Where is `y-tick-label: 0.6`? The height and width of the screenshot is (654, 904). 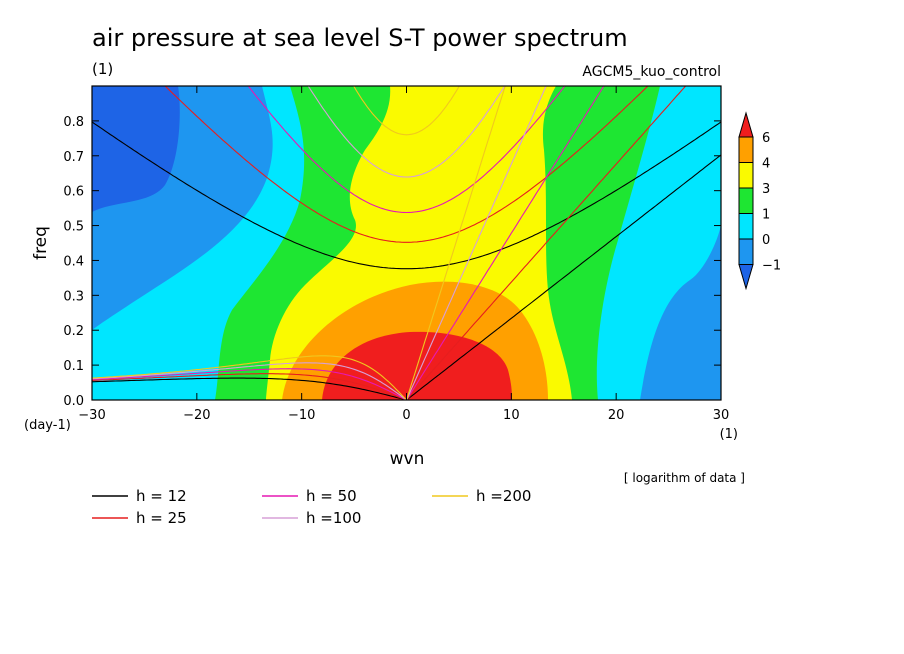 y-tick-label: 0.6 is located at coordinates (73, 192).